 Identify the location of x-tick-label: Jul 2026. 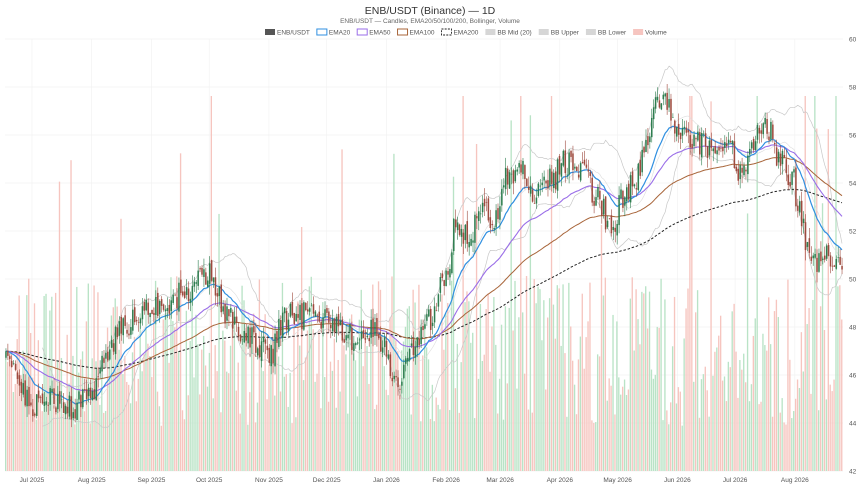
(735, 480).